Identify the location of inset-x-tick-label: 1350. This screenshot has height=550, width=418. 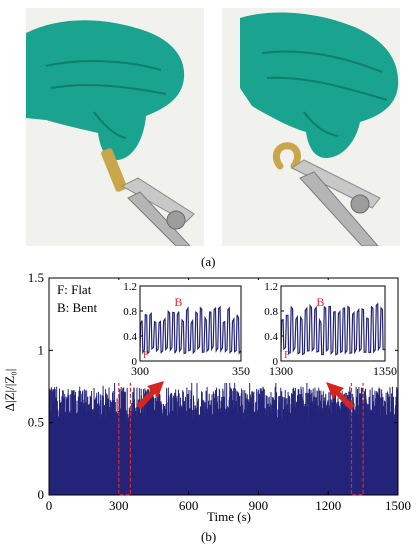
(385, 371).